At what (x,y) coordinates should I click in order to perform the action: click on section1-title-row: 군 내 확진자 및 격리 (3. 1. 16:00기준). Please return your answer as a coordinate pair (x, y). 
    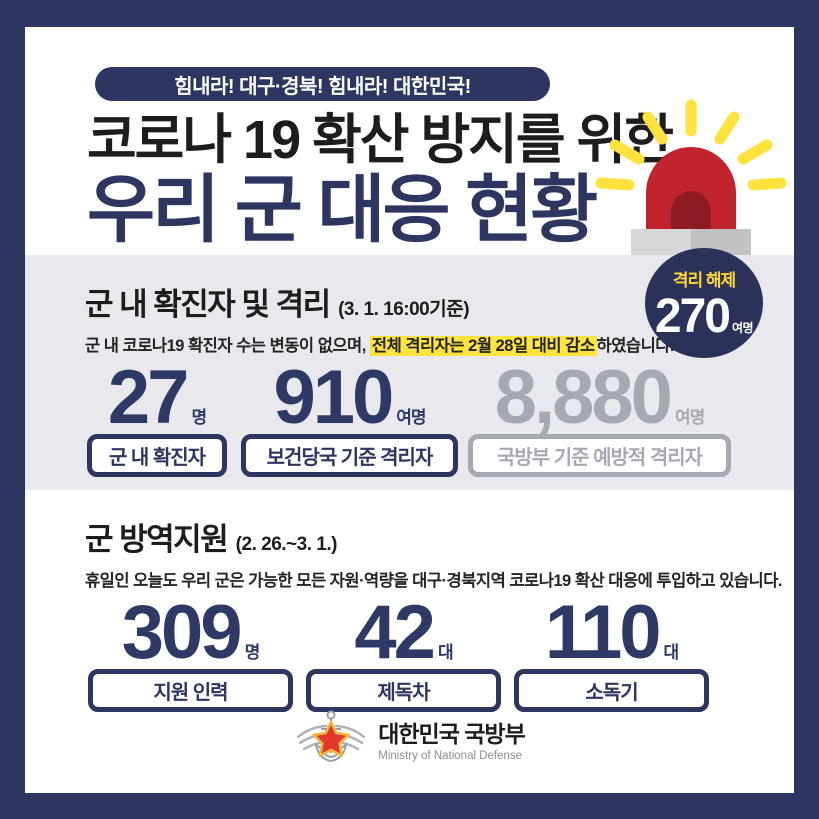
    Looking at the image, I should click on (439, 301).